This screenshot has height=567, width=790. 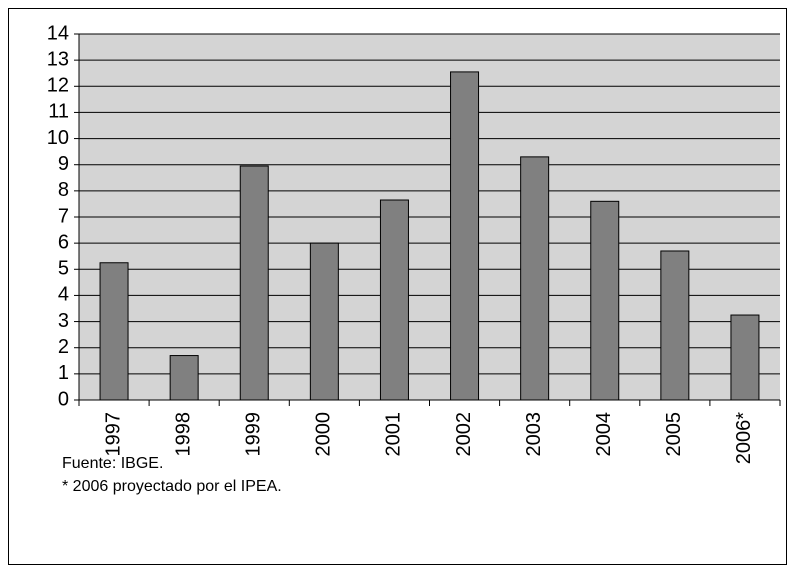 What do you see at coordinates (172, 486) in the screenshot?
I see `note: * 2006 proyectado por el IPEA.` at bounding box center [172, 486].